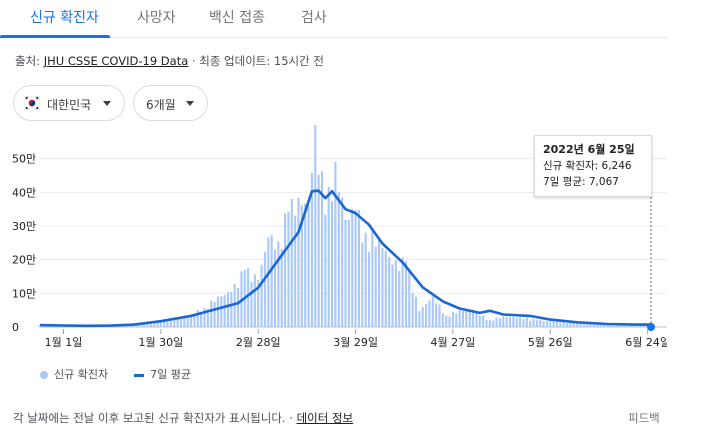  Describe the element at coordinates (116, 61) in the screenshot. I see `source-link: JHU CSSE COVID-19 Data` at that location.